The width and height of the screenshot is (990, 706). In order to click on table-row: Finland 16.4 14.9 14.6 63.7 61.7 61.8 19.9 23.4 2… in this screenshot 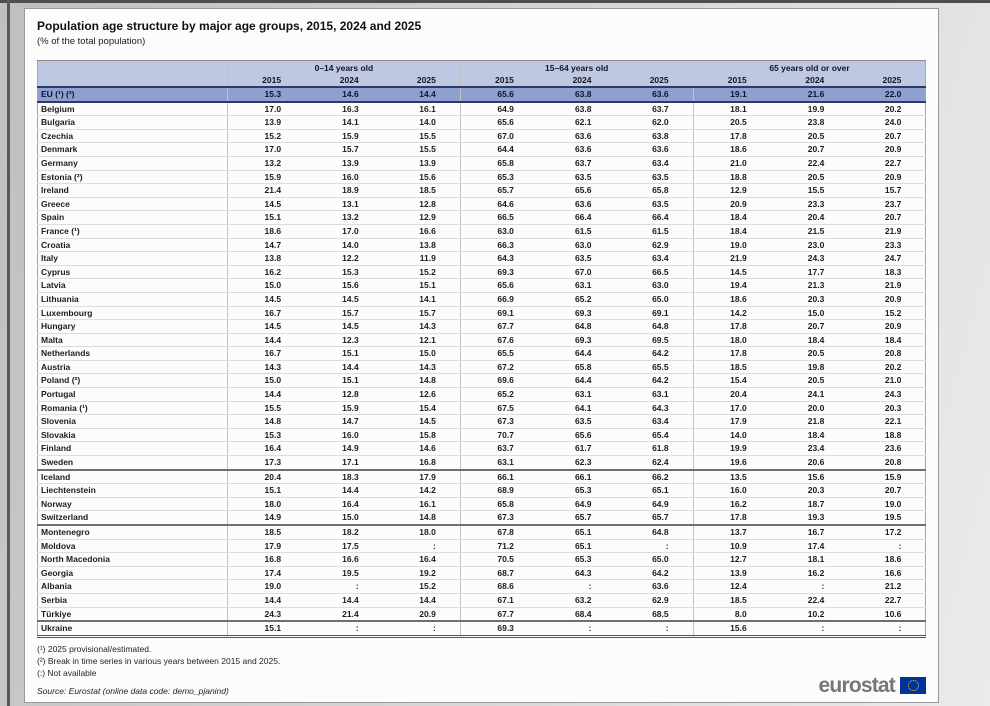, I will do `click(481, 449)`.